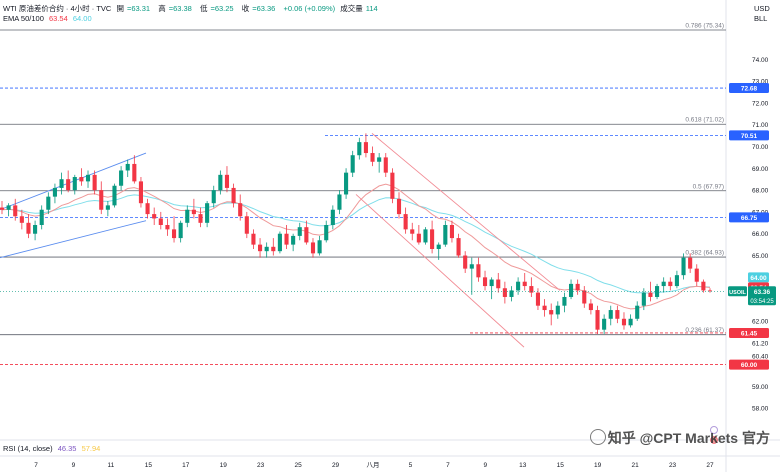 This screenshot has width=780, height=472. I want to click on symbol-title: WTI 原油差价合约 · 4小时 · TVC, so click(57, 8).